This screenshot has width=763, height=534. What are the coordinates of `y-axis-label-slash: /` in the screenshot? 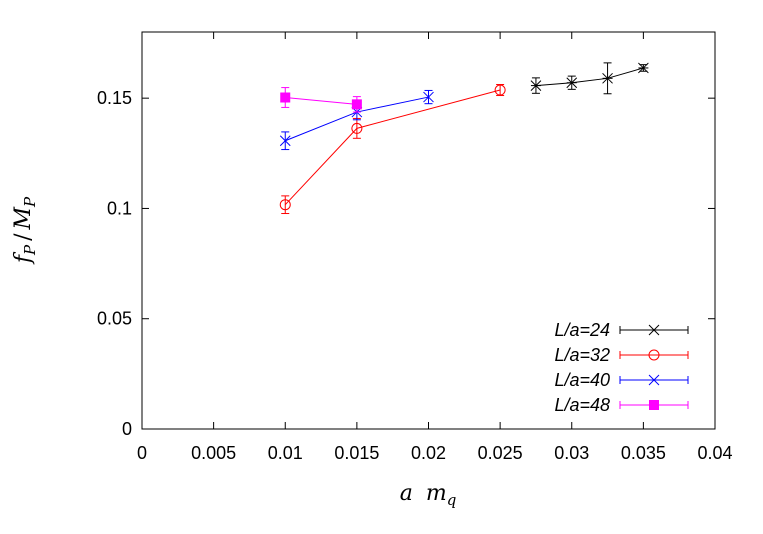 It's located at (23, 237).